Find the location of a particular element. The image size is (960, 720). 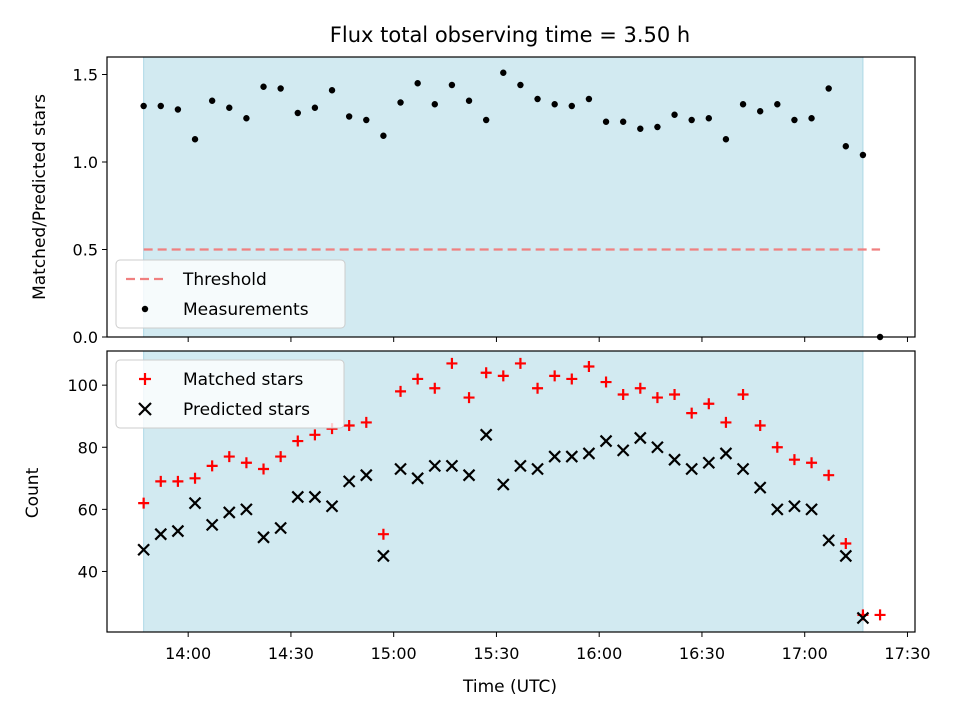

chart-title: Flux total observing time = 3.50 h is located at coordinates (510, 35).